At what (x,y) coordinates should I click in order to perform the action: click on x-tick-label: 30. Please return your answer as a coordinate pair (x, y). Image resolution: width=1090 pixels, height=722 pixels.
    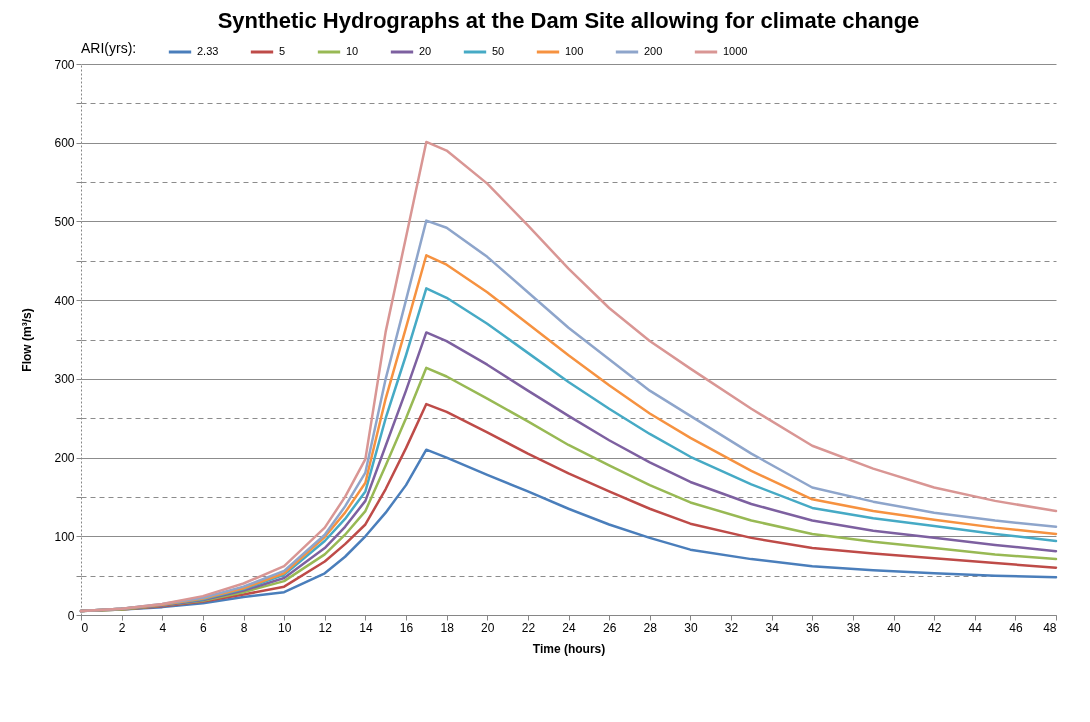
    Looking at the image, I should click on (691, 627).